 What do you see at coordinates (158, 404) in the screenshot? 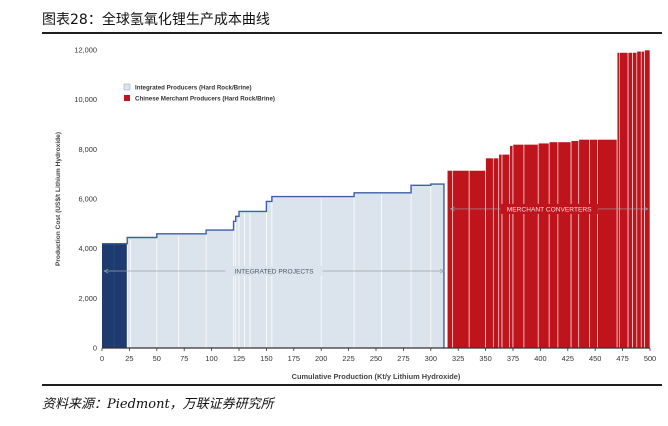
I see `source-note: 资料来源：Piedmont，万联证券研究所` at bounding box center [158, 404].